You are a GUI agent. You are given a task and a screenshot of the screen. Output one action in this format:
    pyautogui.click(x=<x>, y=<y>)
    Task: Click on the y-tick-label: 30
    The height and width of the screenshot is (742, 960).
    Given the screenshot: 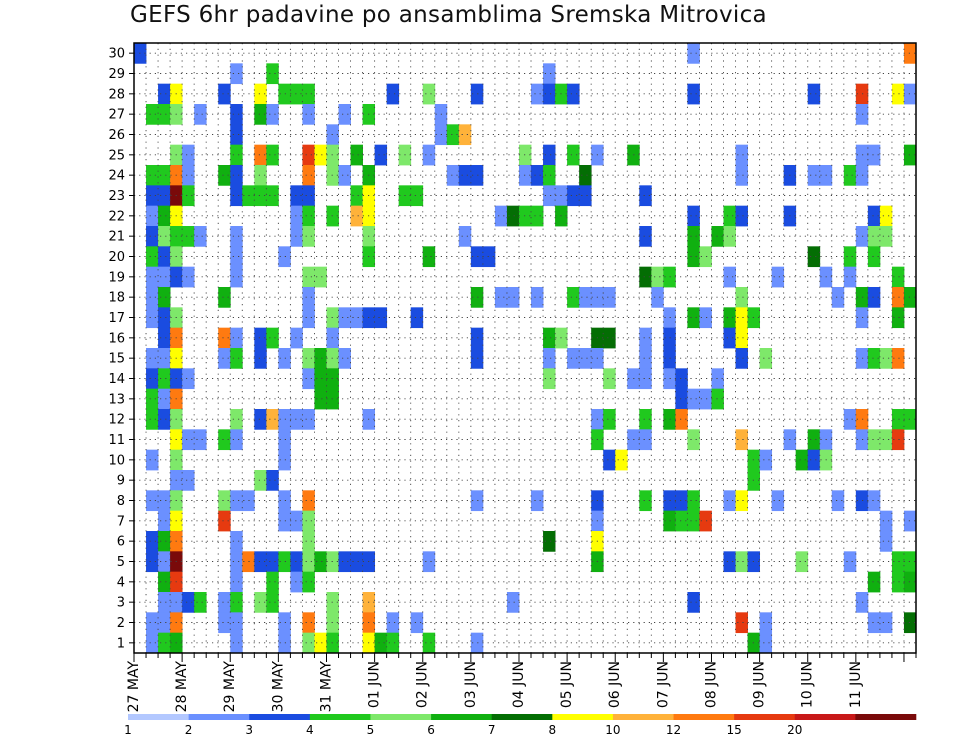 What is the action you would take?
    pyautogui.click(x=116, y=54)
    